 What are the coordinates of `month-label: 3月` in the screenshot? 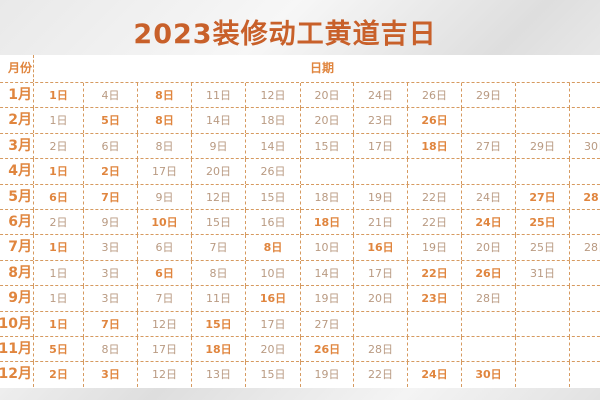 It's located at (20, 145).